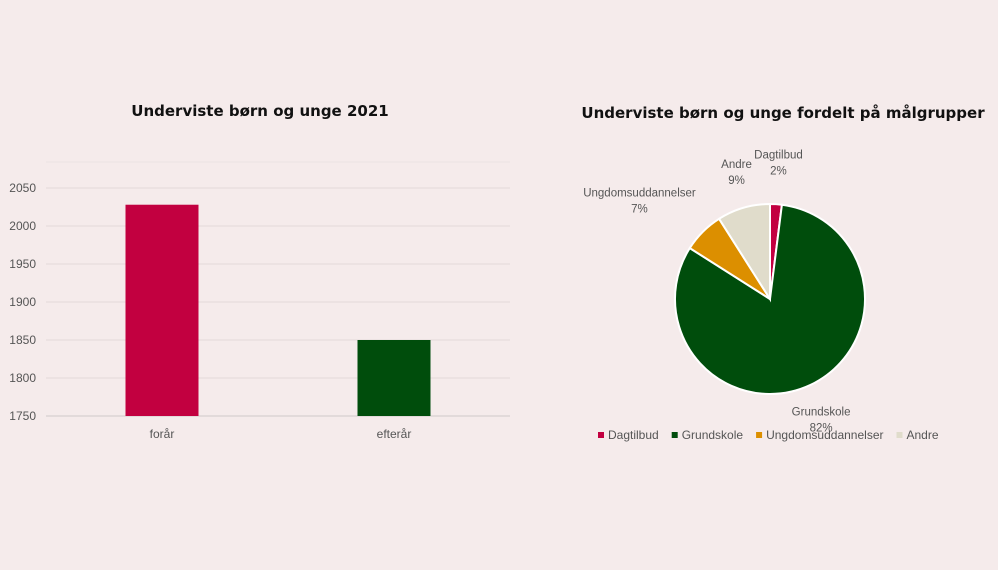  Describe the element at coordinates (639, 209) in the screenshot. I see `pie-data-value: 7%` at that location.